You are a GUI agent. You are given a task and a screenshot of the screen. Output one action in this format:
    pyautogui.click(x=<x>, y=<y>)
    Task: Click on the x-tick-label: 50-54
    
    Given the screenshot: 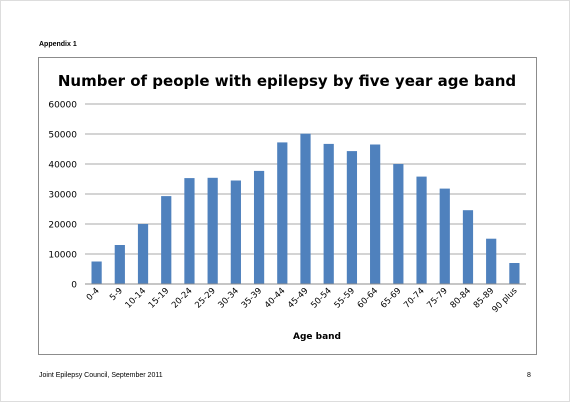 What is the action you would take?
    pyautogui.click(x=321, y=298)
    